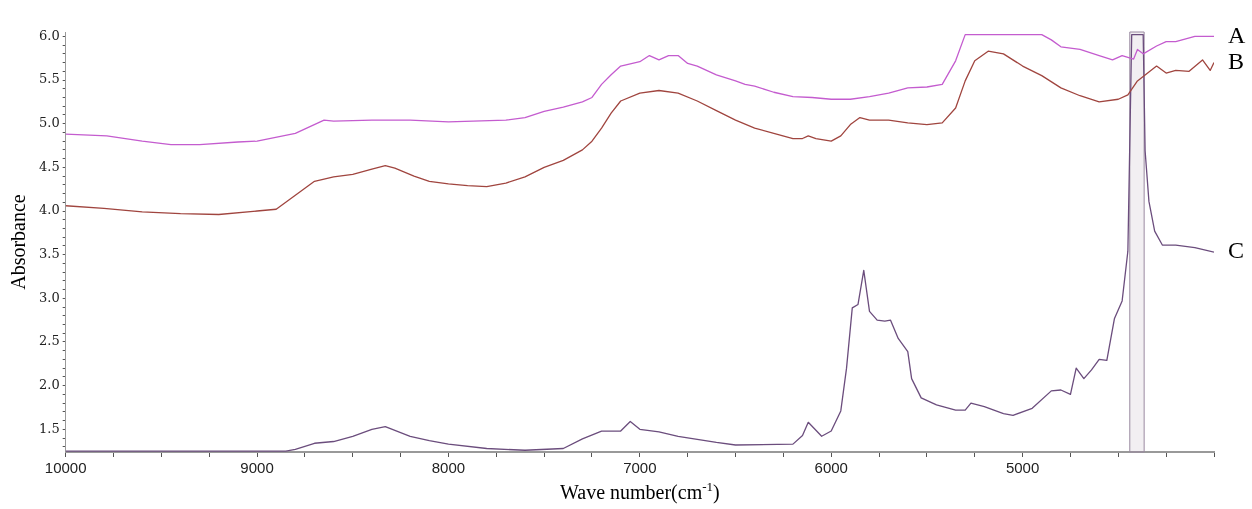  What do you see at coordinates (18, 242) in the screenshot?
I see `y-axis-title: Absorbance` at bounding box center [18, 242].